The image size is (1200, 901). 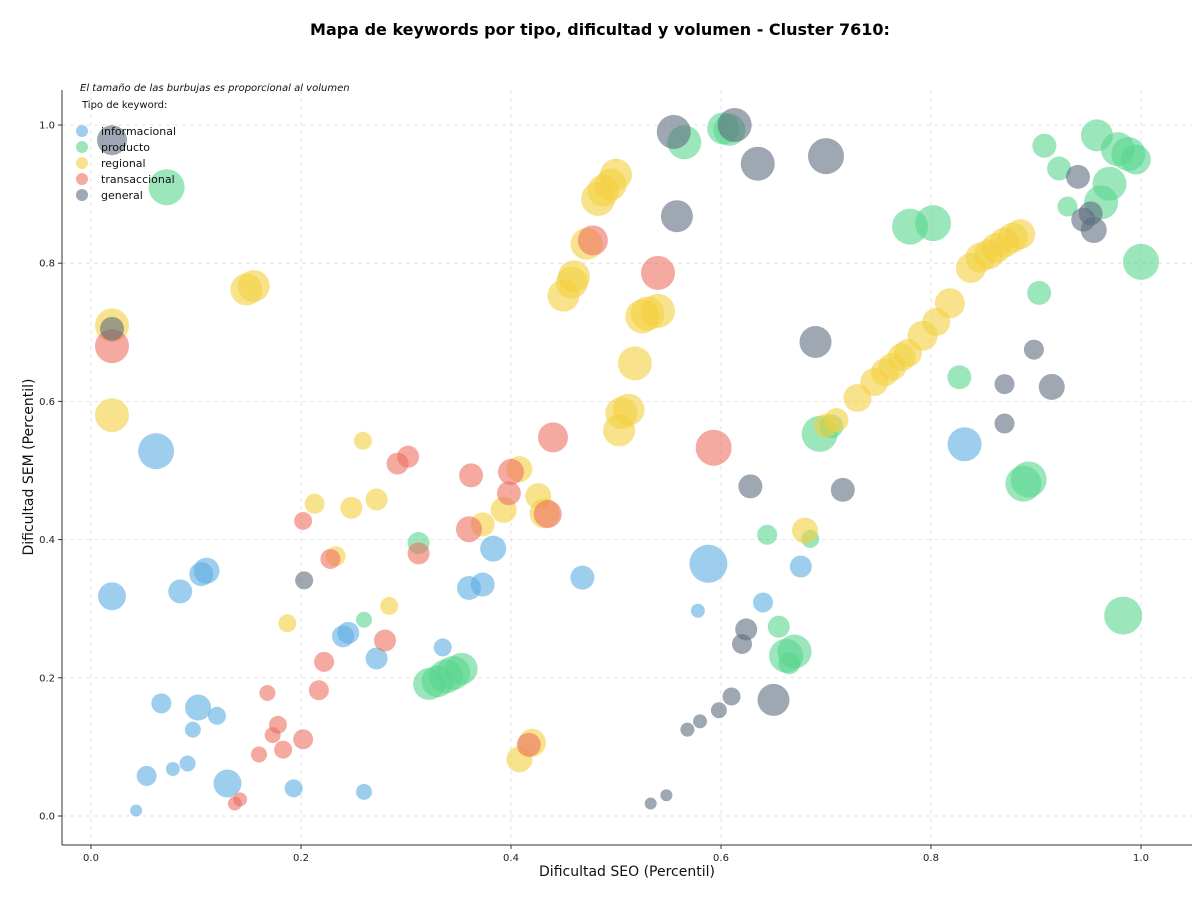 What do you see at coordinates (511, 858) in the screenshot?
I see `x-tick-label: 0.4` at bounding box center [511, 858].